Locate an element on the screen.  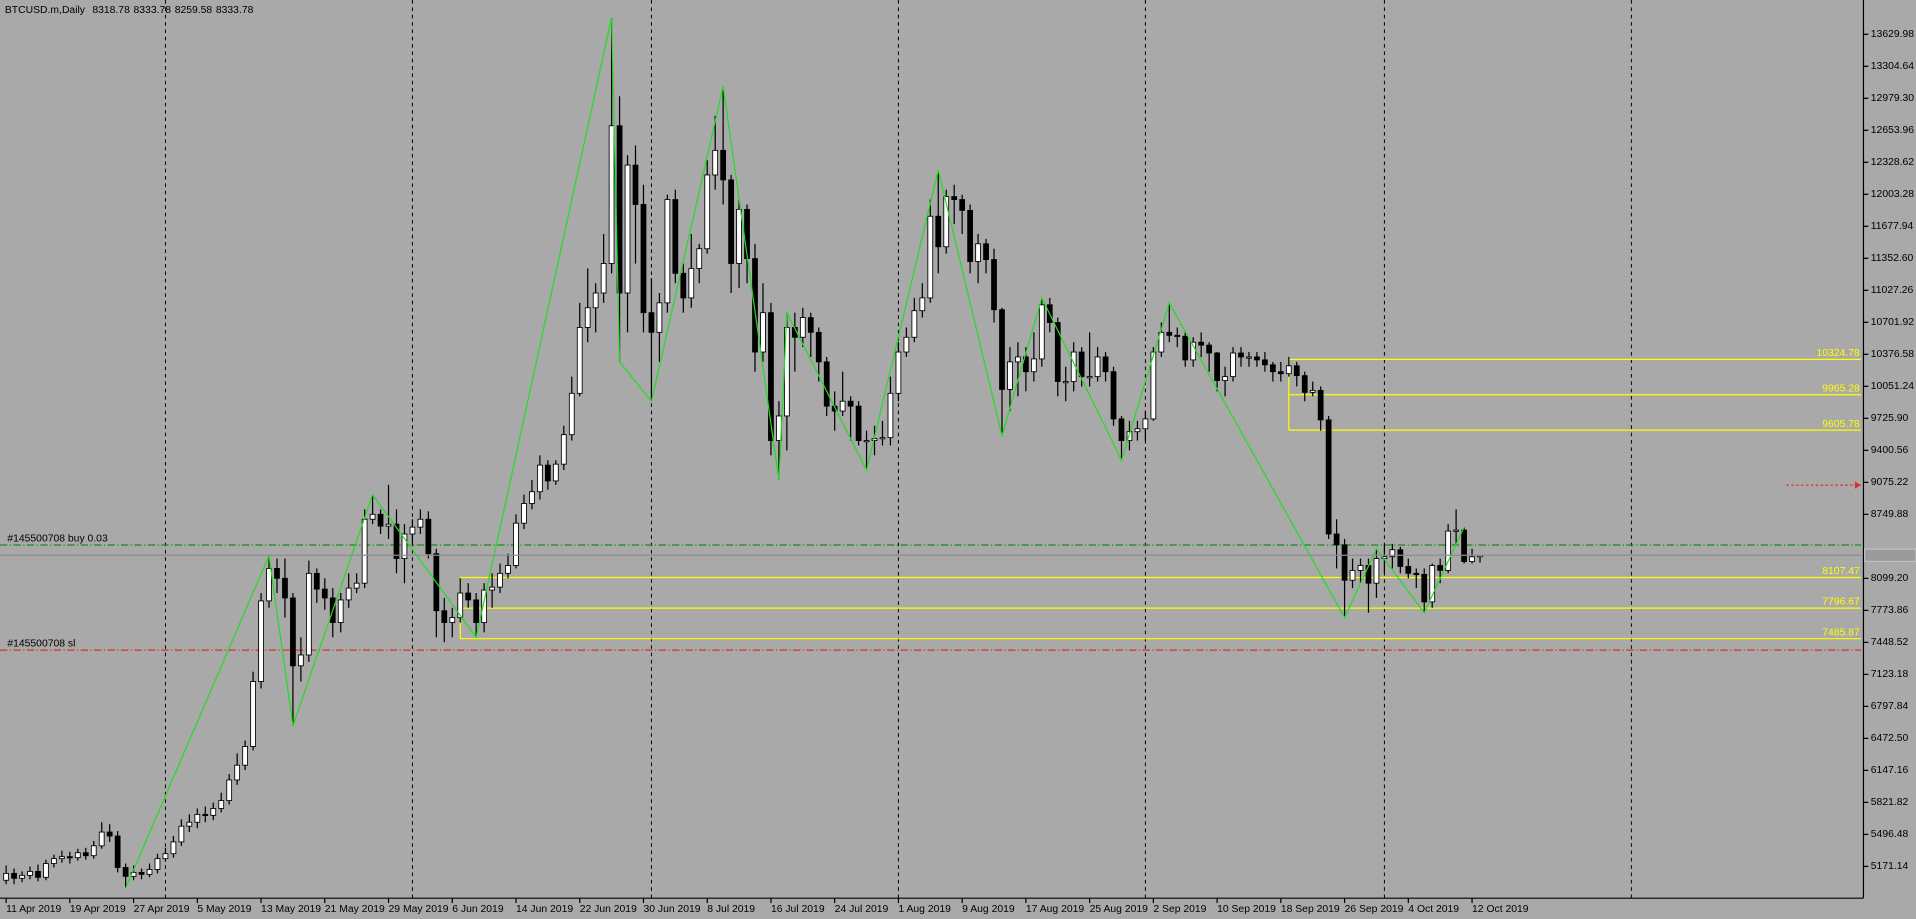
y-tick-label: 5496.48 is located at coordinates (1890, 834).